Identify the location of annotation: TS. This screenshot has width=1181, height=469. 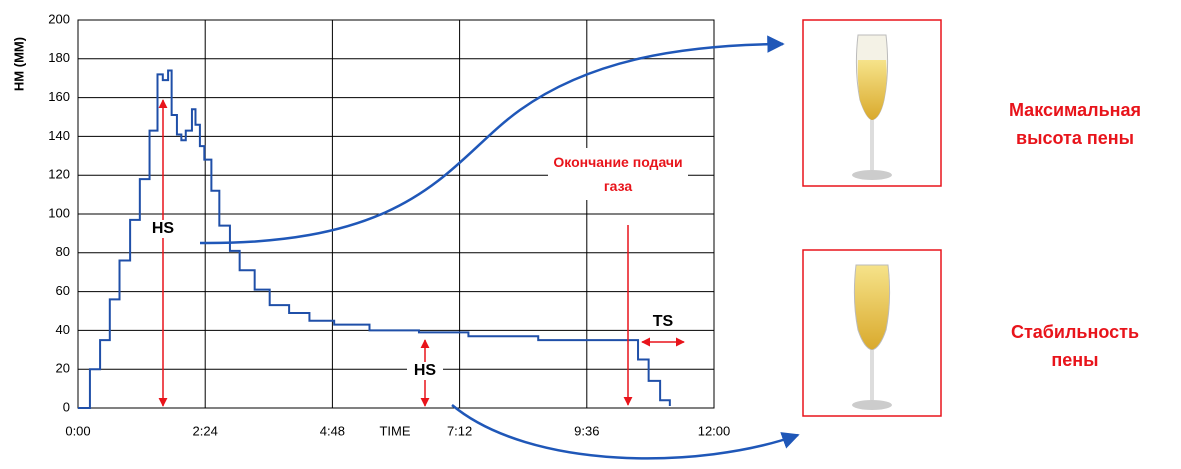
(663, 321).